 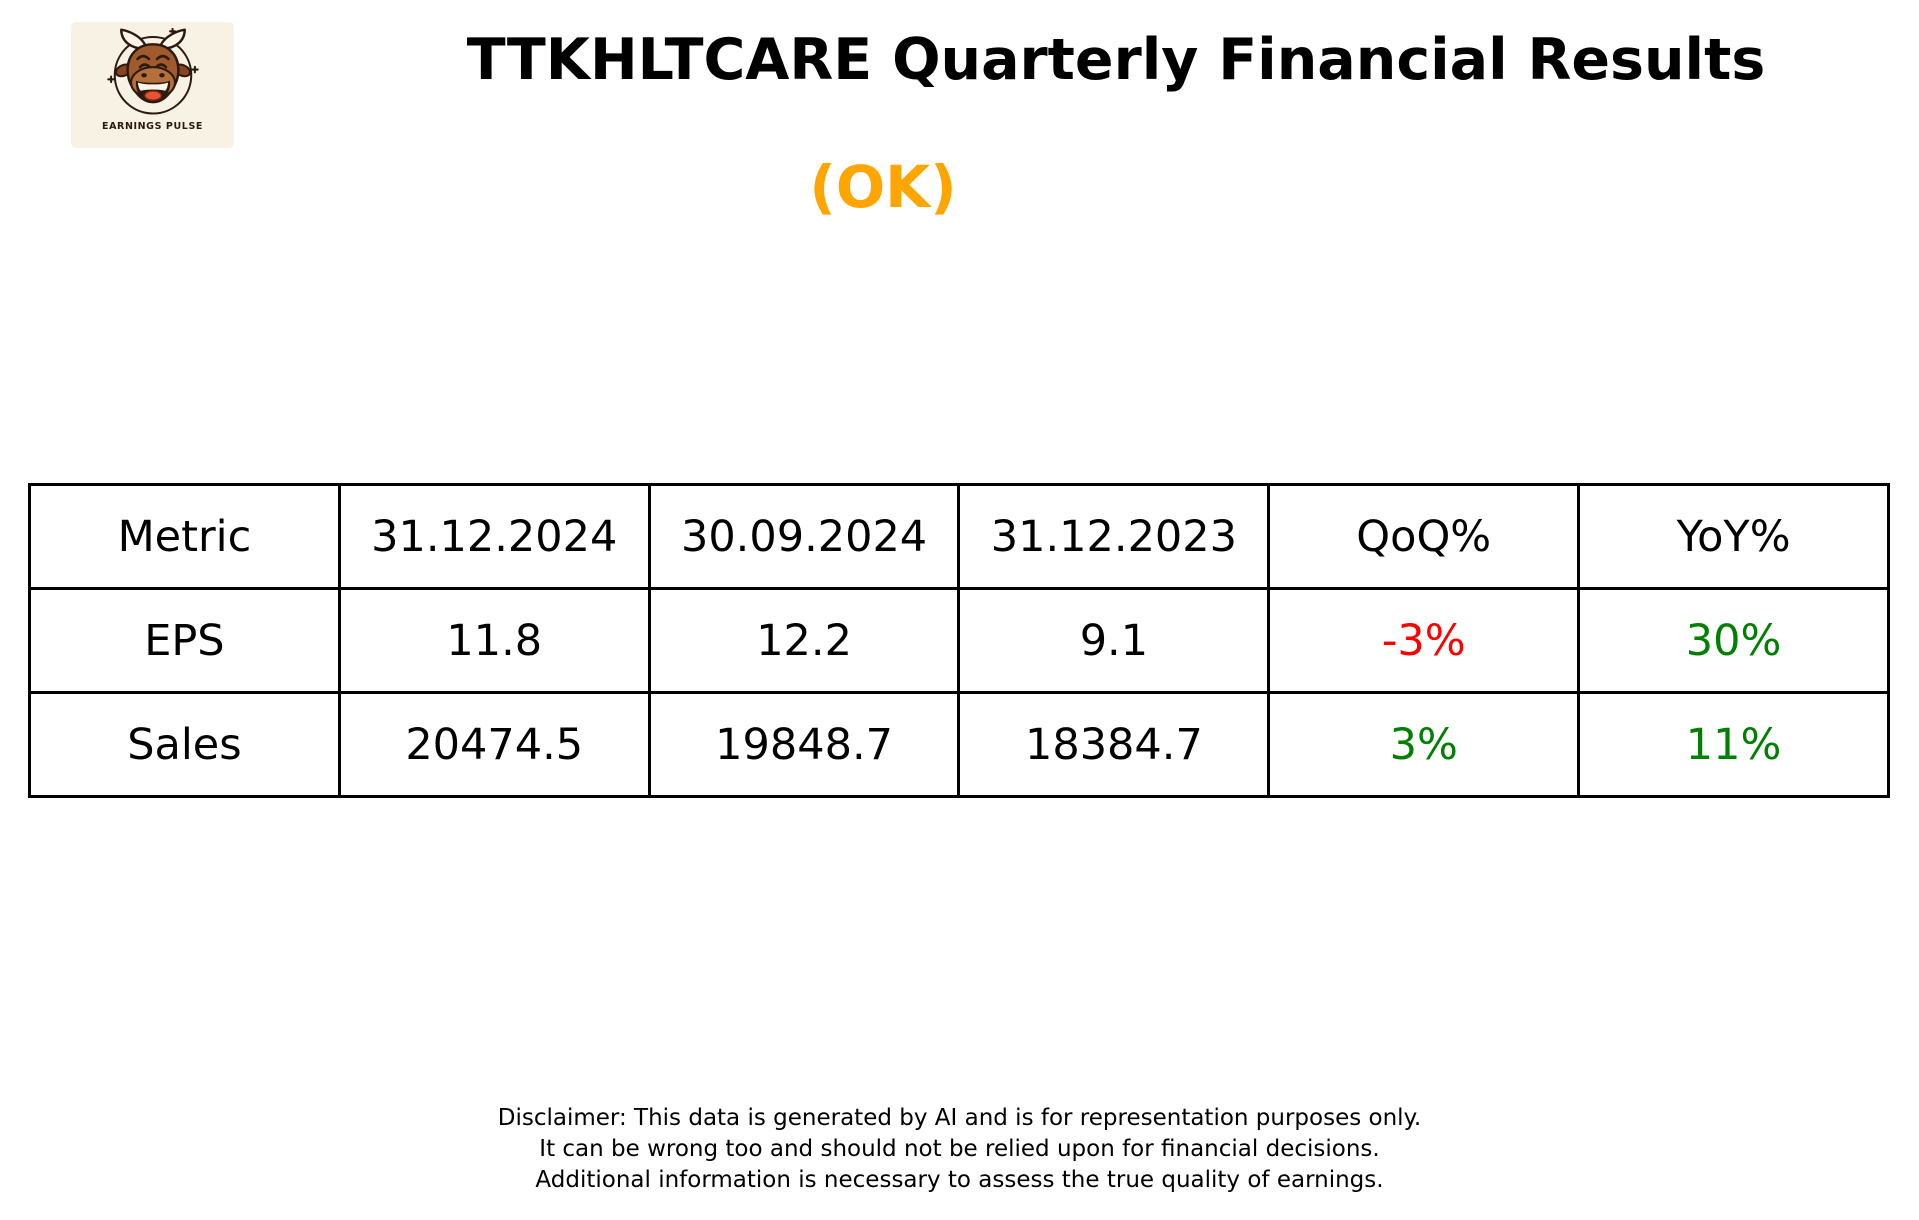 I want to click on column-header-yoy: YoY%, so click(x=1733, y=536).